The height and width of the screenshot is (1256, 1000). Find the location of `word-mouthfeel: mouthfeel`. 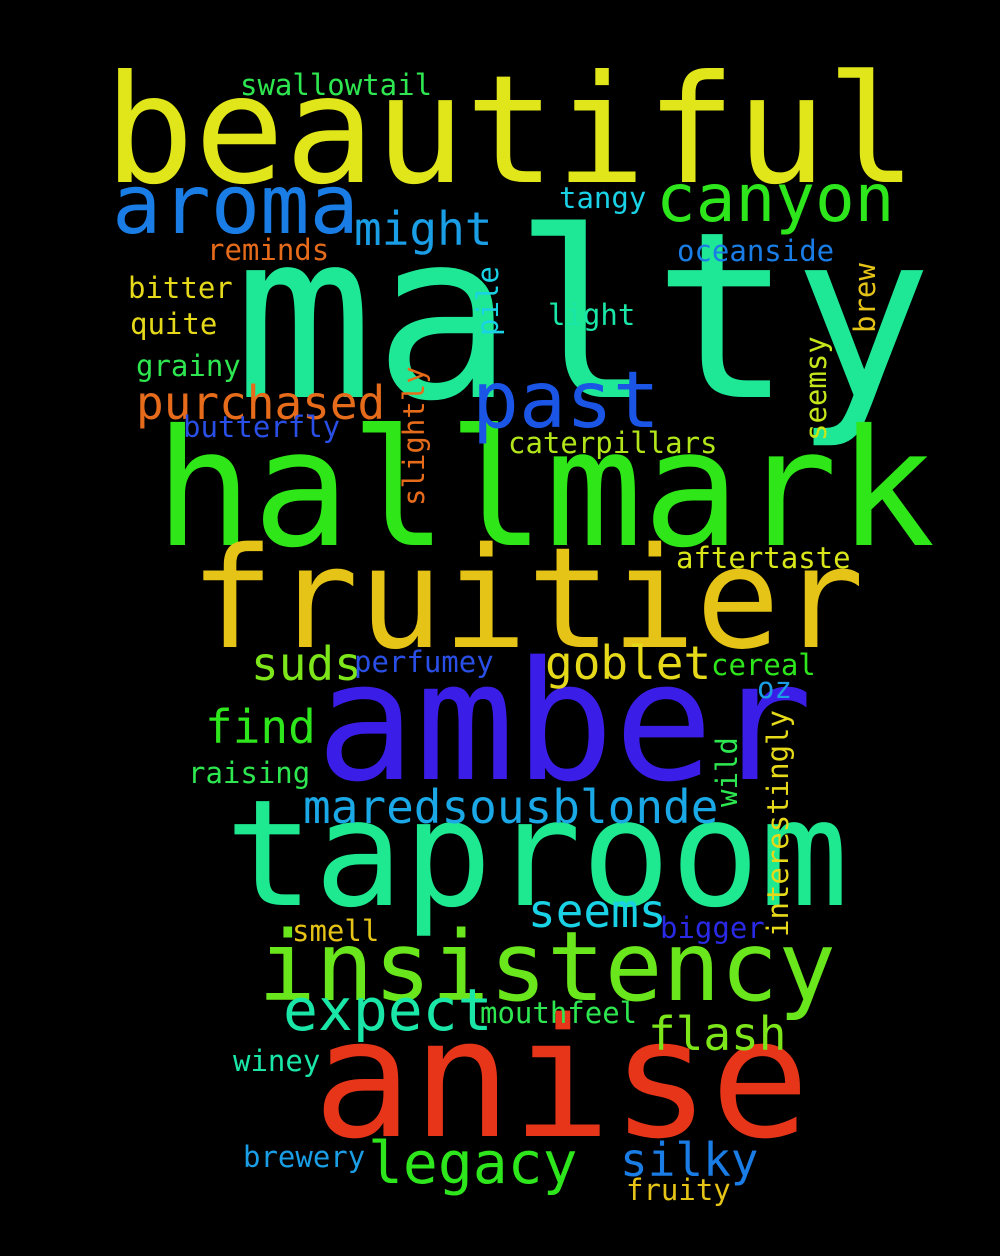

word-mouthfeel: mouthfeel is located at coordinates (559, 1013).